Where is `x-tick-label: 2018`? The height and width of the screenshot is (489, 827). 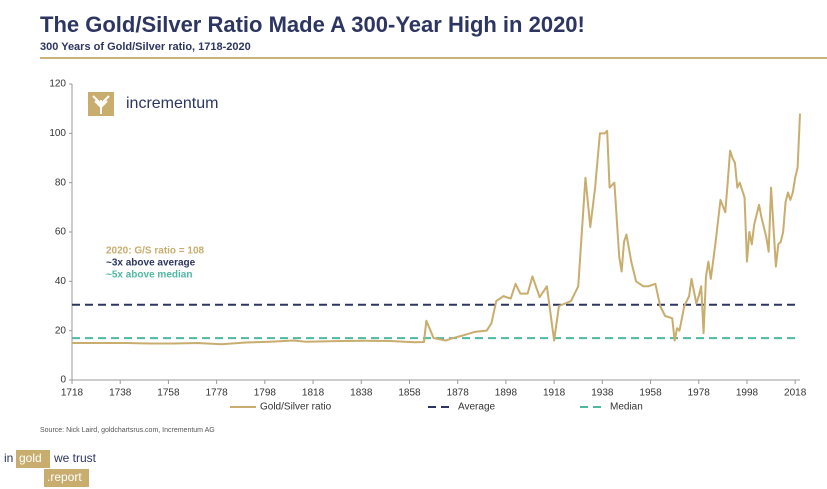 x-tick-label: 2018 is located at coordinates (795, 393).